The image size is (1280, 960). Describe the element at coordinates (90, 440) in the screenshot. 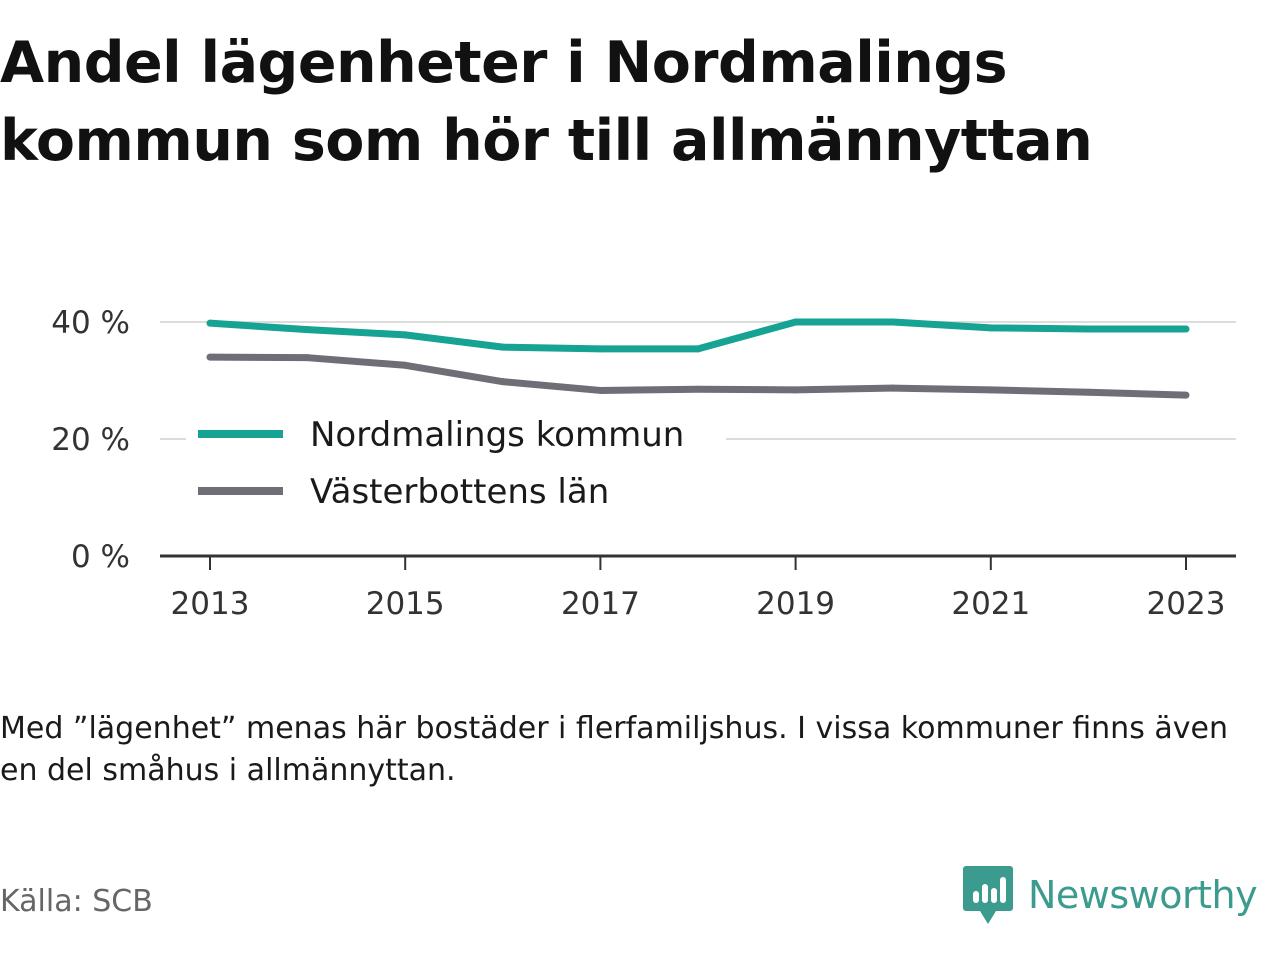

I see `y-tick-label: 20 %` at that location.